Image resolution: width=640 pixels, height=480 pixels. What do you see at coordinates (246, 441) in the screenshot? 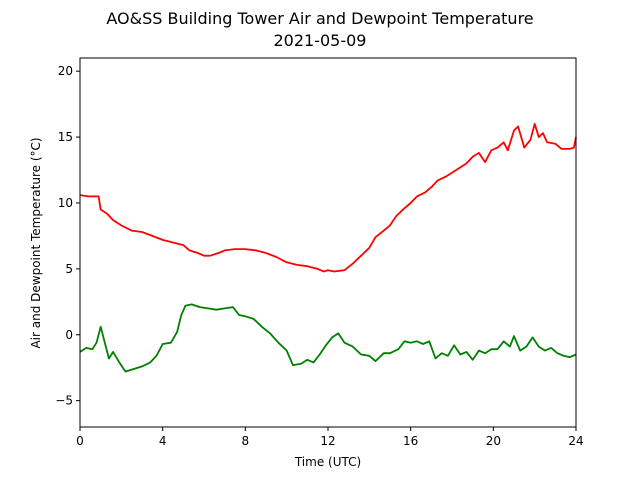
I see `x-tick-label: 8` at bounding box center [246, 441].